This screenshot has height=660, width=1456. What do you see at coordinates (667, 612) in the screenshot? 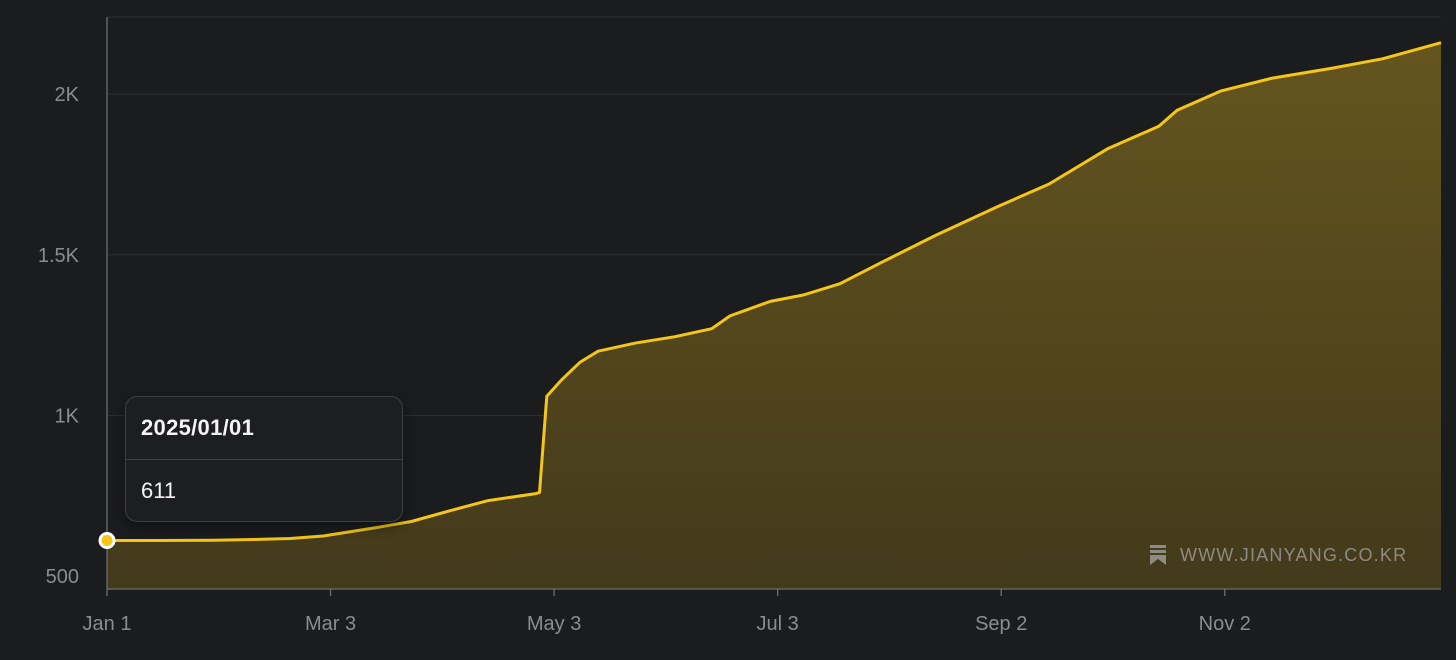
I see `x-axis-ticks: Jan 1 Mar 3 May 3 Jul 3 Sep 2 Nov 2` at bounding box center [667, 612].